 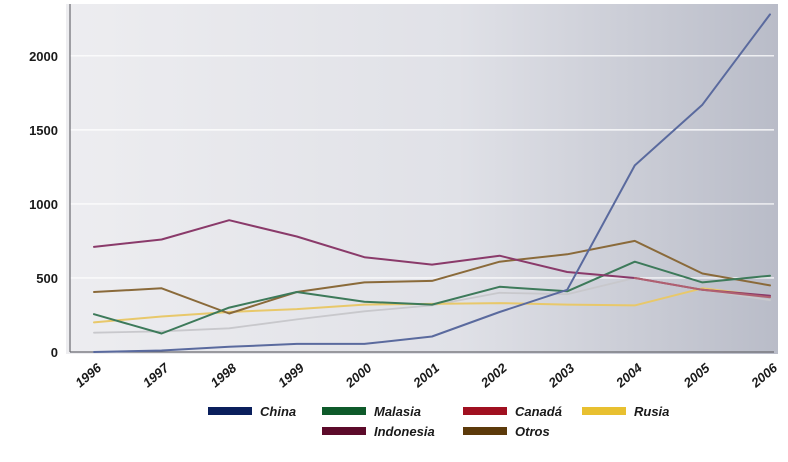 I want to click on y-tick-label: 1000, so click(x=43, y=204).